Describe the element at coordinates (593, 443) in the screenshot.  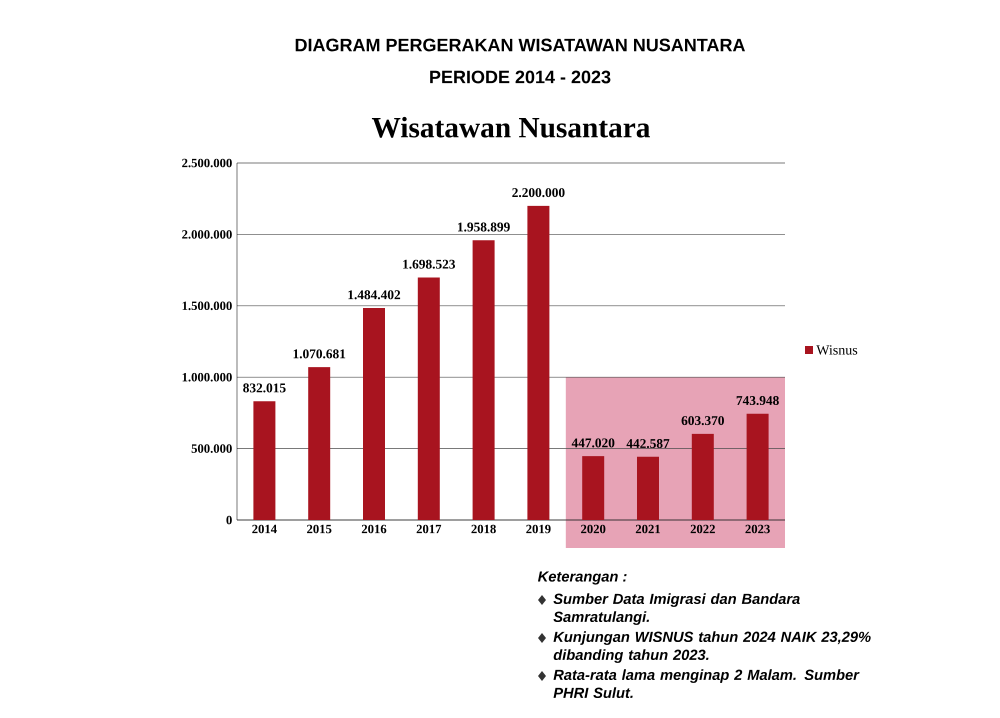
I see `data-label: 447.020` at that location.